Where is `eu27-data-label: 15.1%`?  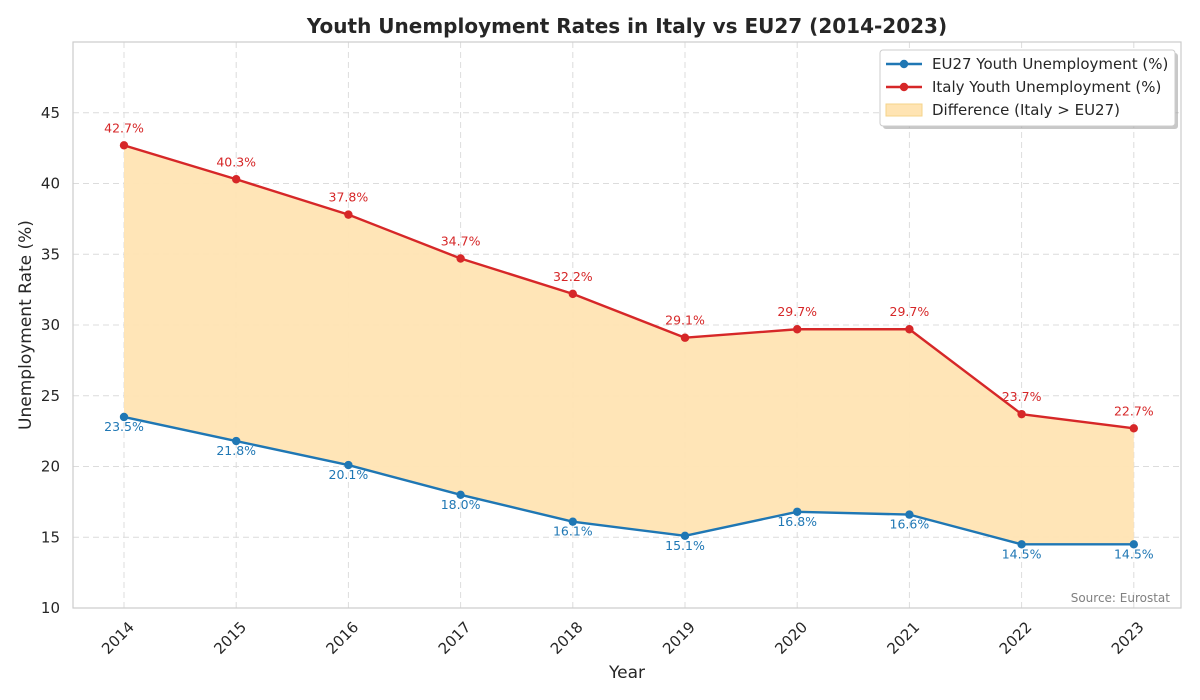
eu27-data-label: 15.1% is located at coordinates (685, 545).